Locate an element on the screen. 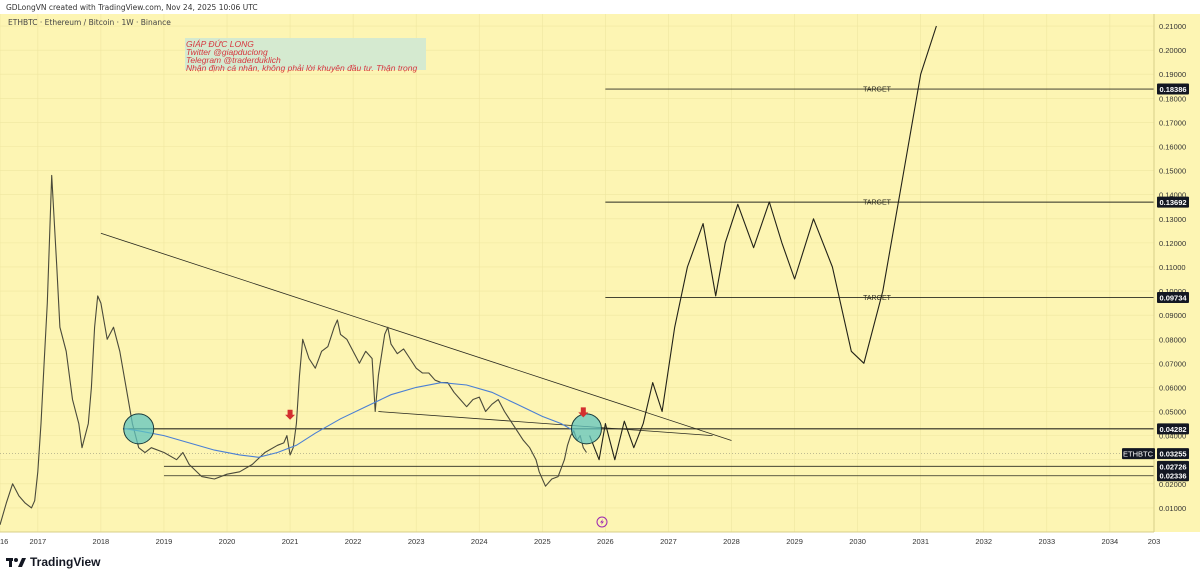  lightning-icon is located at coordinates (602, 522).